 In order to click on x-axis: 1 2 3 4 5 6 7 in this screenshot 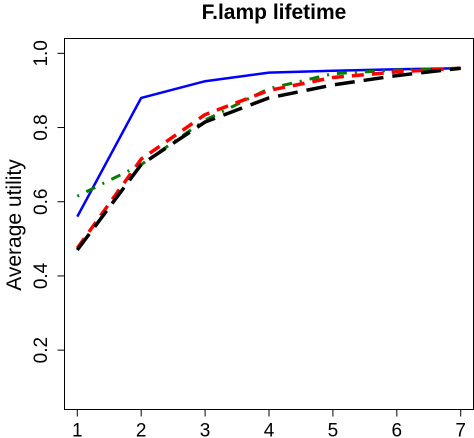, I will do `click(269, 423)`.